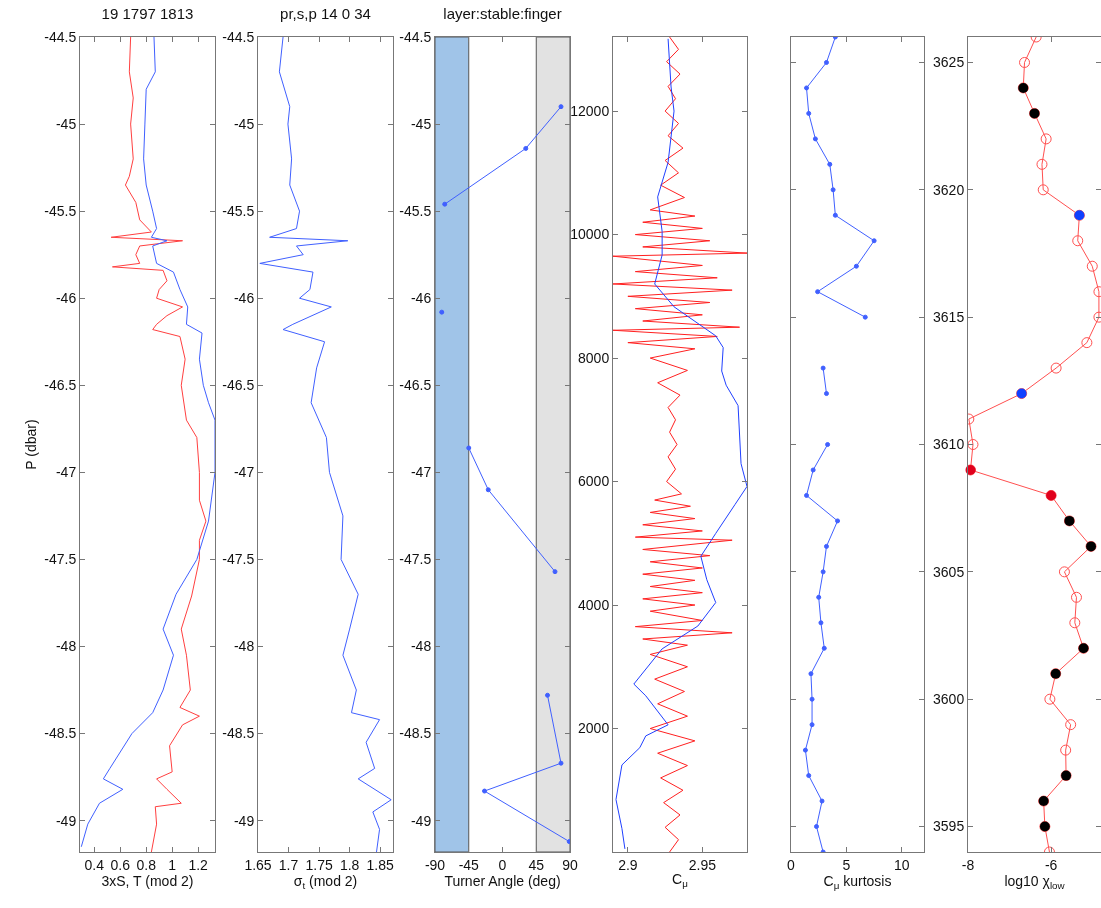  Describe the element at coordinates (435, 864) in the screenshot. I see `x-tick-label: -90` at that location.